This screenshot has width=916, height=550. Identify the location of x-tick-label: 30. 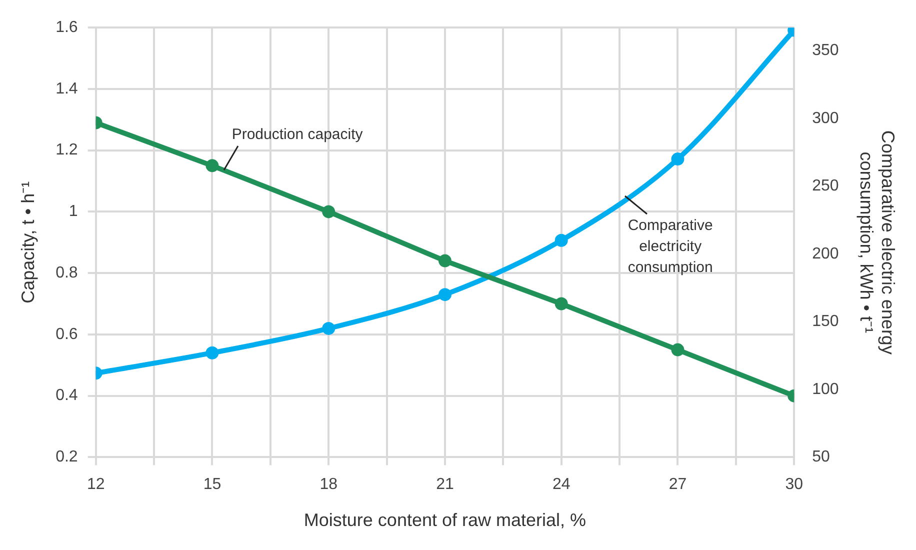
(794, 485).